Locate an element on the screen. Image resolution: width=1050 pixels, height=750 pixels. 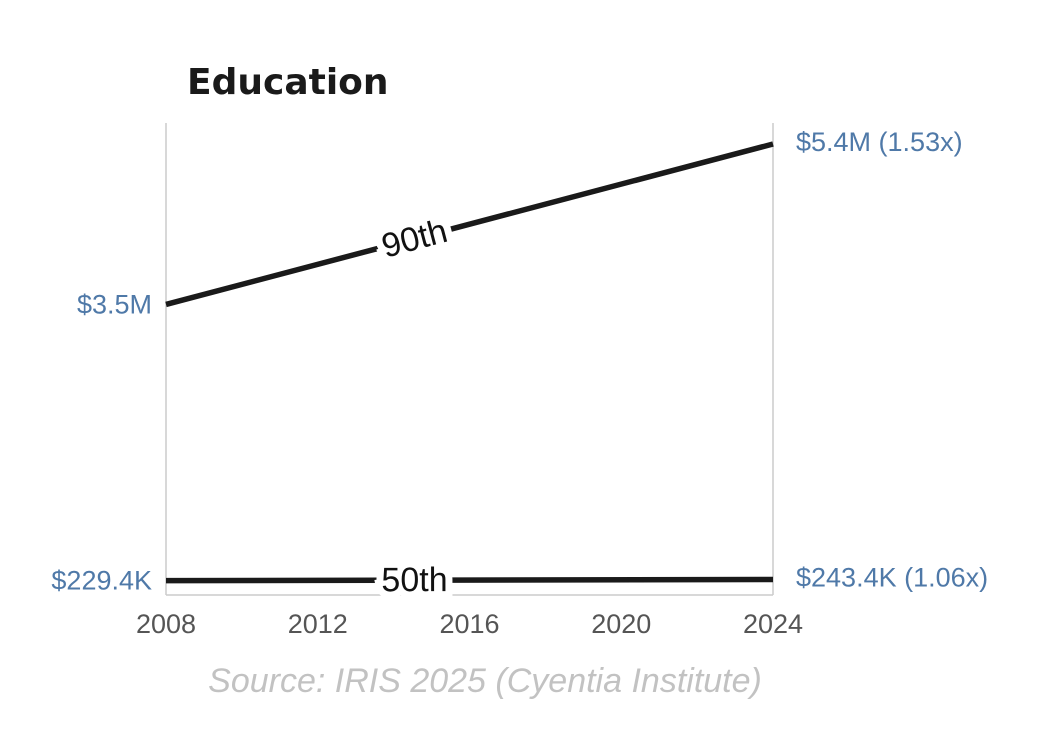
series-line-90th is located at coordinates (469, 224).